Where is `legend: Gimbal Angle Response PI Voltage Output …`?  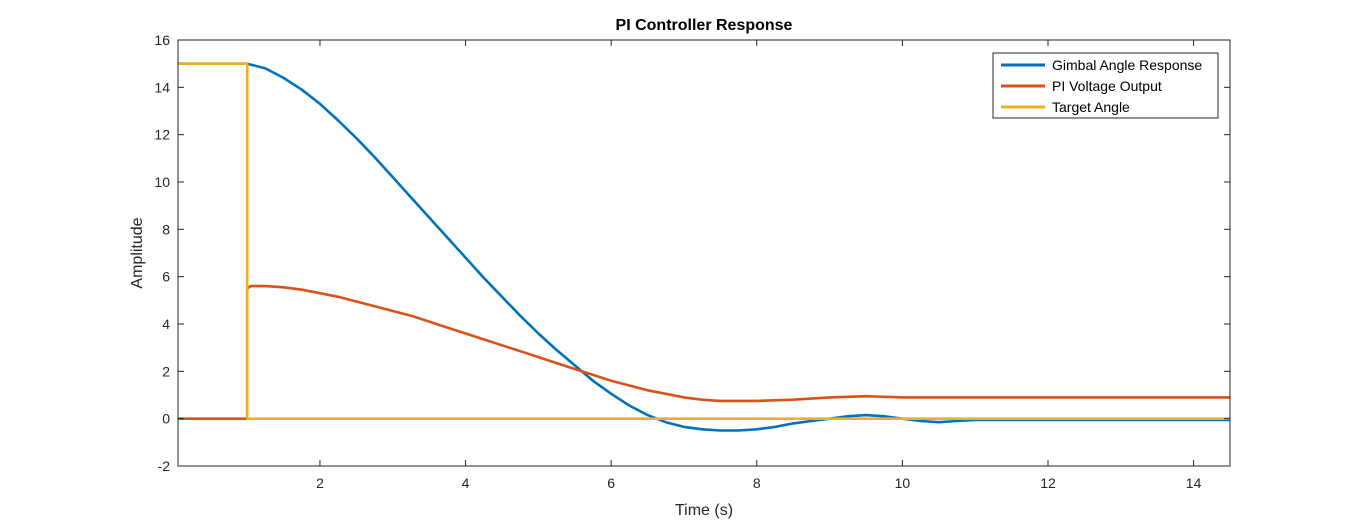 legend: Gimbal Angle Response PI Voltage Output … is located at coordinates (1105, 85).